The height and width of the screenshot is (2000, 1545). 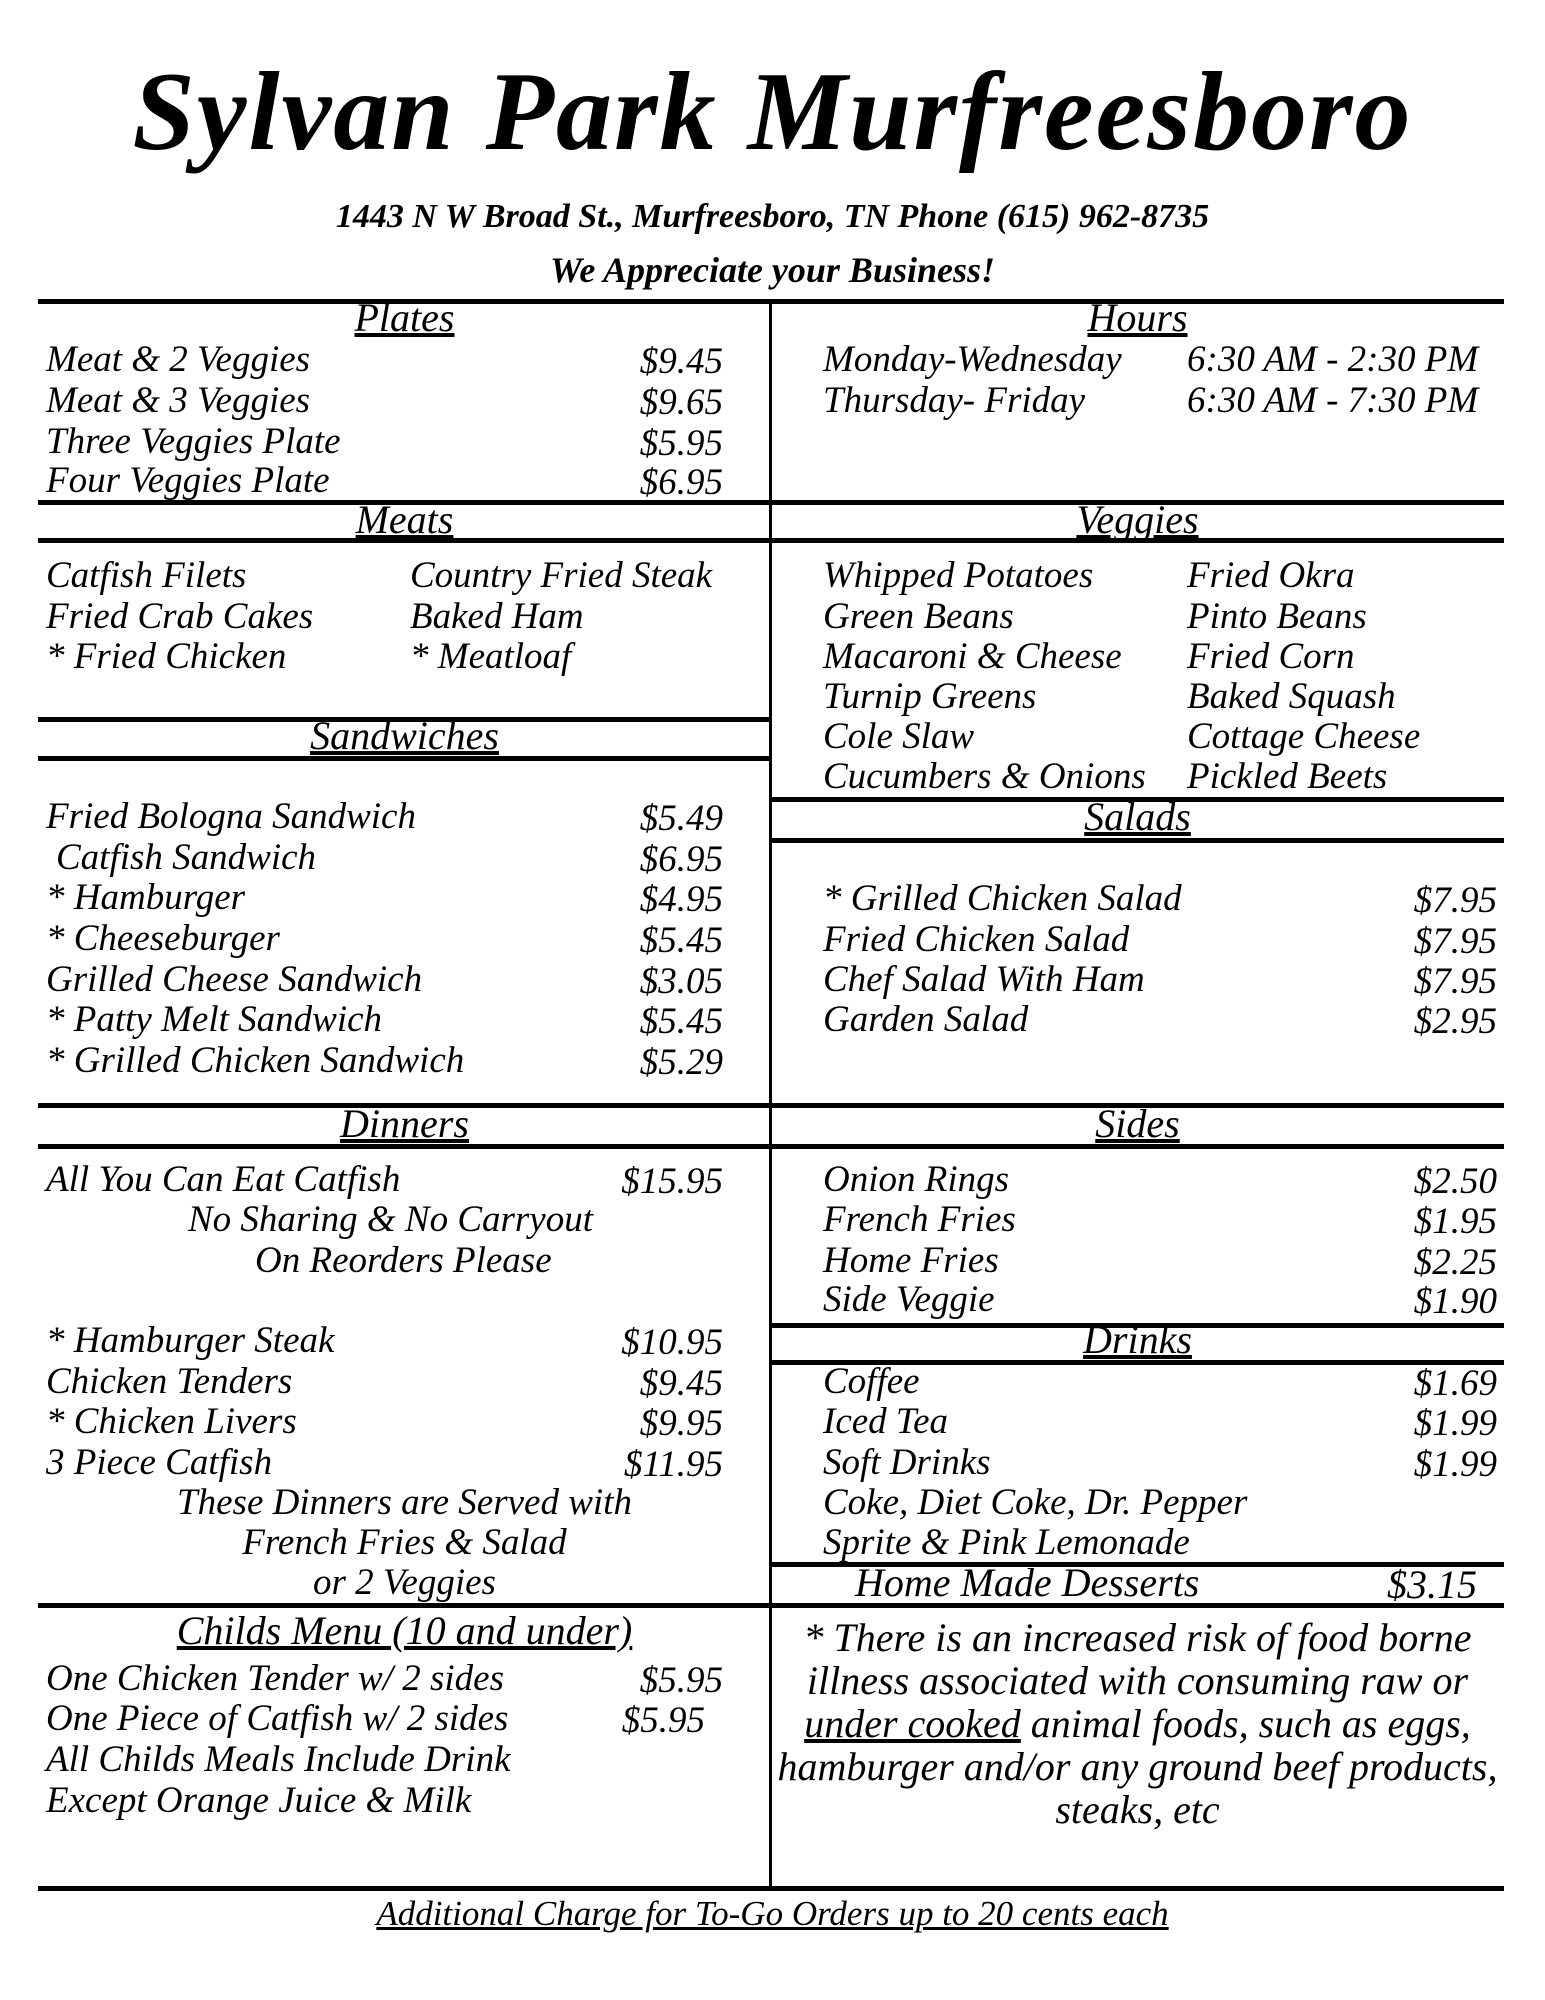 I want to click on dinner-price: $10.95, so click(x=672, y=1342).